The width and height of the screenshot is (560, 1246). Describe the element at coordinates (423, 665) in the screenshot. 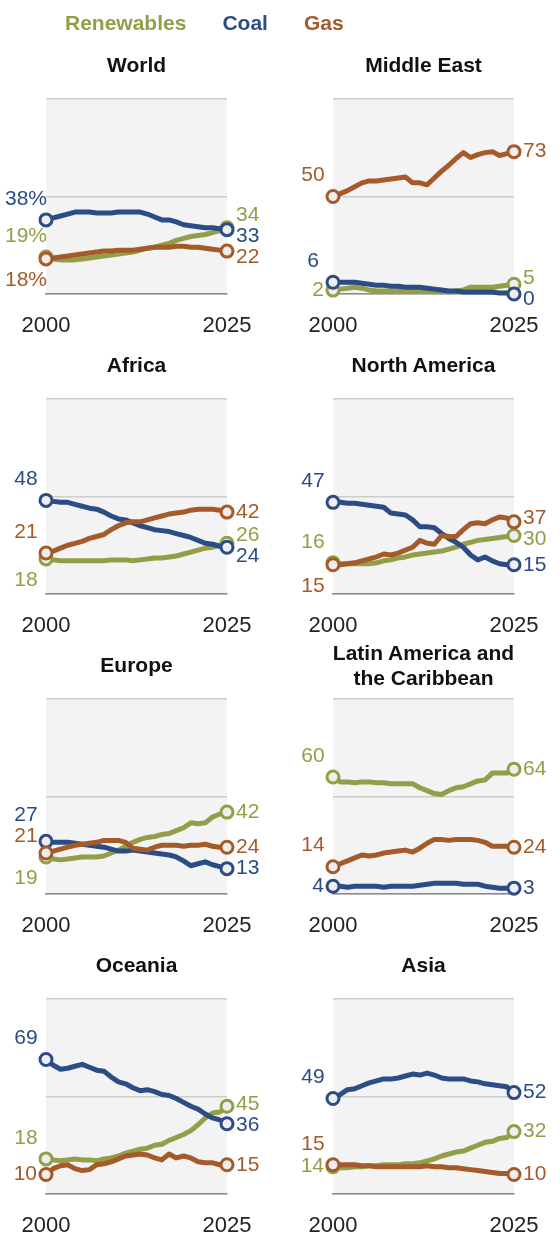

I see `chart-title: Latin America and the Caribbean` at that location.